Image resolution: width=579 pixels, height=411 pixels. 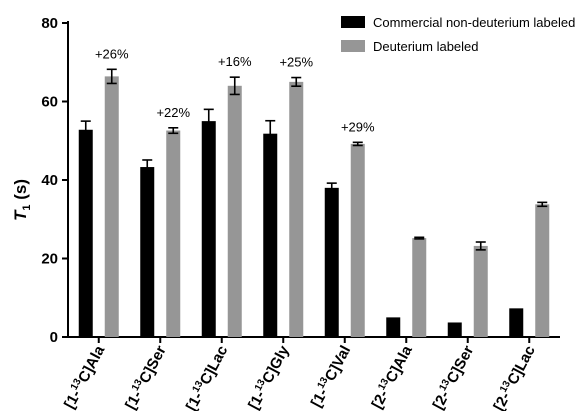 I want to click on y-axis-label-main: T, so click(x=20, y=215).